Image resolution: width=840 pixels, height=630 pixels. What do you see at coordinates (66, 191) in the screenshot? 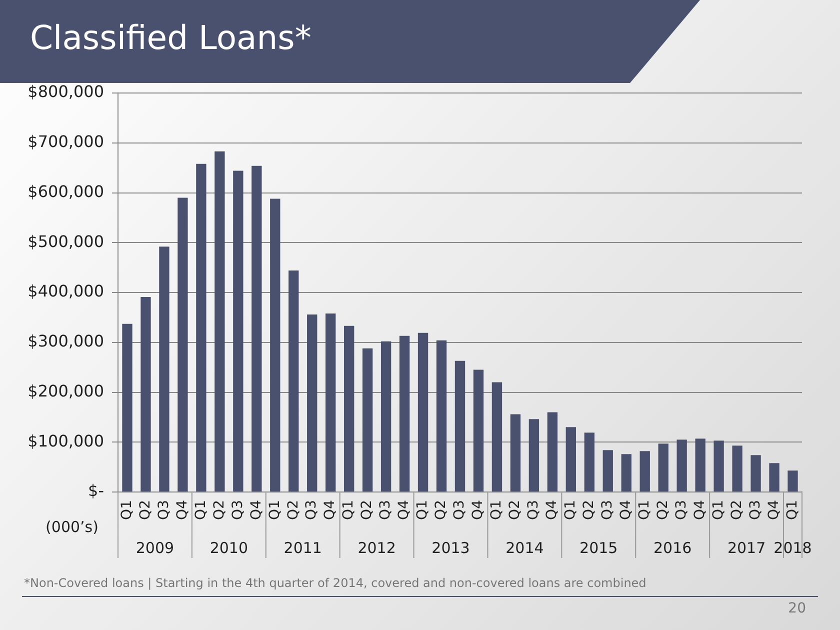
I see `y-tick-label: $600,000` at bounding box center [66, 191].